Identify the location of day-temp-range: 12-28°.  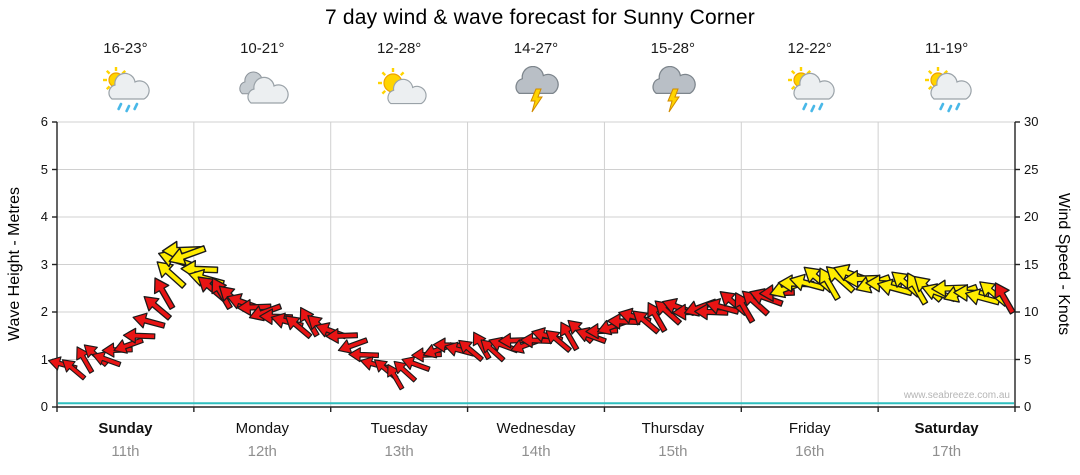
(399, 48).